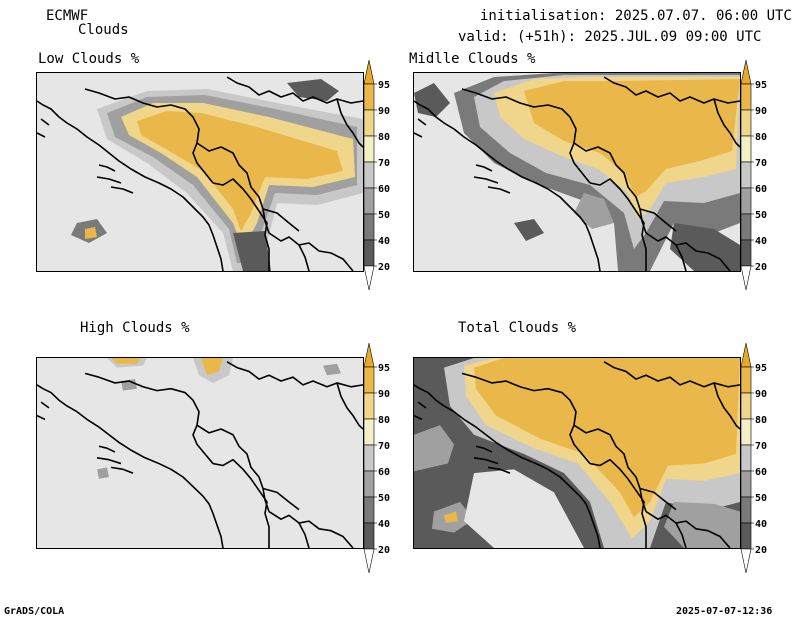 Image resolution: width=800 pixels, height=620 pixels. I want to click on colorbar-top-arrow, so click(369, 72).